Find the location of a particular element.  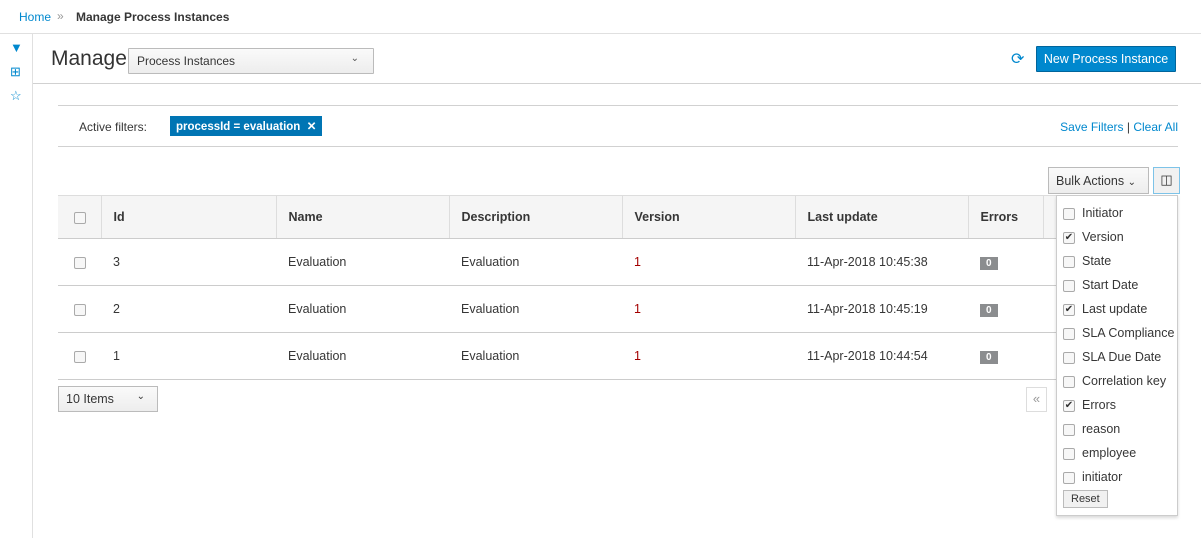

column-header-version: Version is located at coordinates (709, 217).